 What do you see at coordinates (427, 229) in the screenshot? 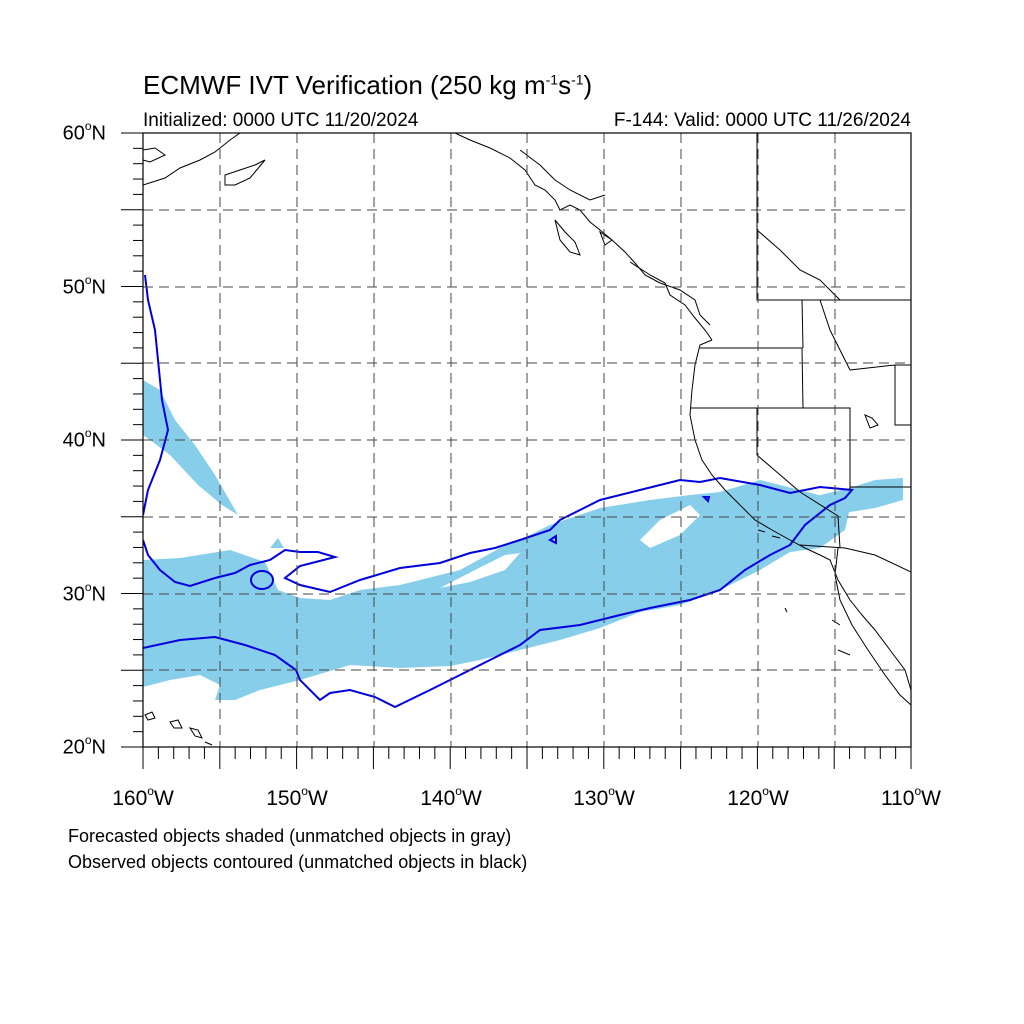
I see `alaska-coast` at bounding box center [427, 229].